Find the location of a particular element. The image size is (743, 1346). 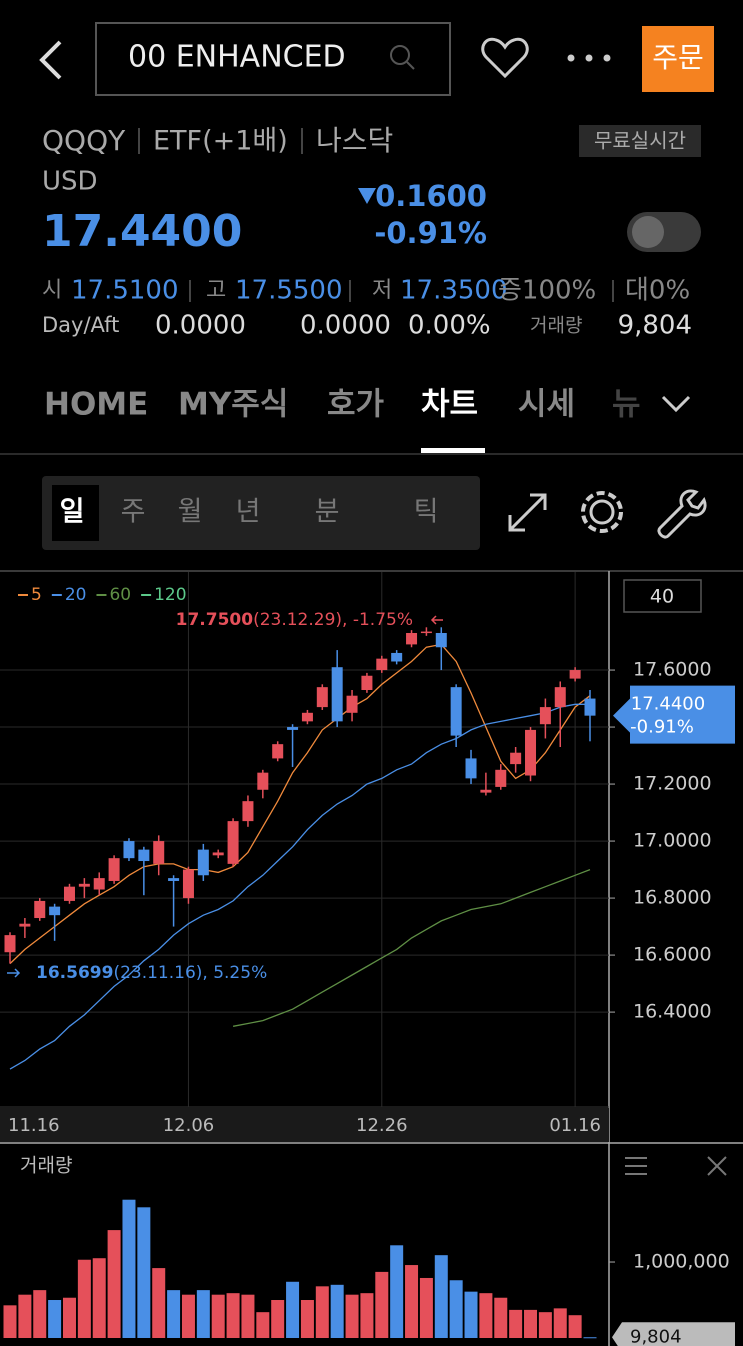

period: 월 is located at coordinates (190, 512).